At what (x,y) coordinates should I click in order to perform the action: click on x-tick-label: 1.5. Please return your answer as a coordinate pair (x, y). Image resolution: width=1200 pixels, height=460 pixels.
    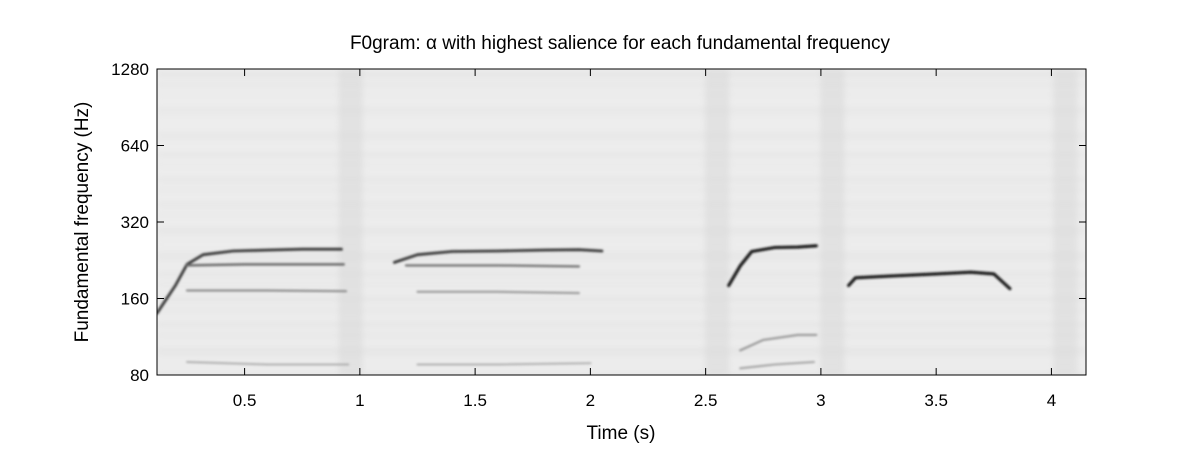
    Looking at the image, I should click on (475, 400).